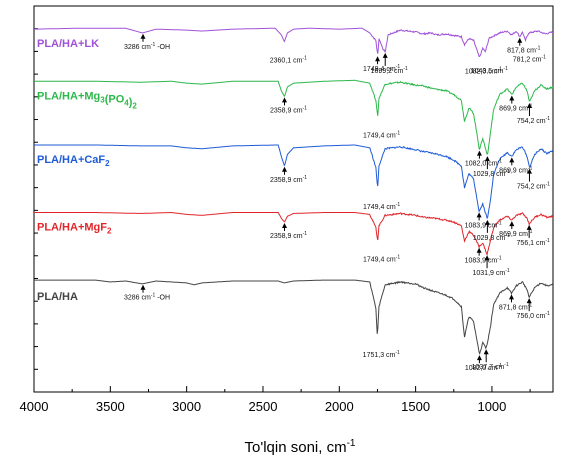 This screenshot has height=459, width=581. Describe the element at coordinates (57, 297) in the screenshot. I see `series-label: PLA/HA` at that location.